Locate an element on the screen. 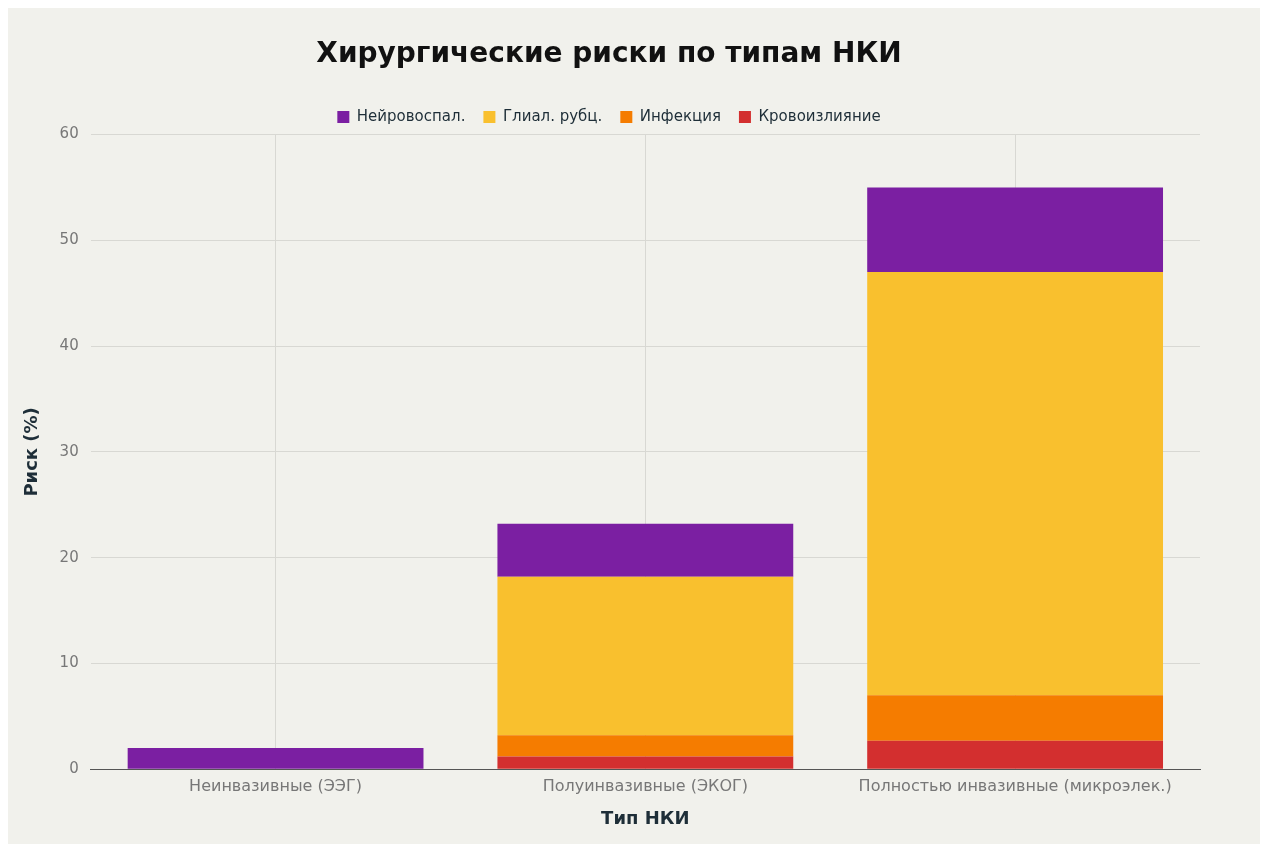  x-tick-label: Полностью инвазивные (микроэлек.) is located at coordinates (1015, 785).